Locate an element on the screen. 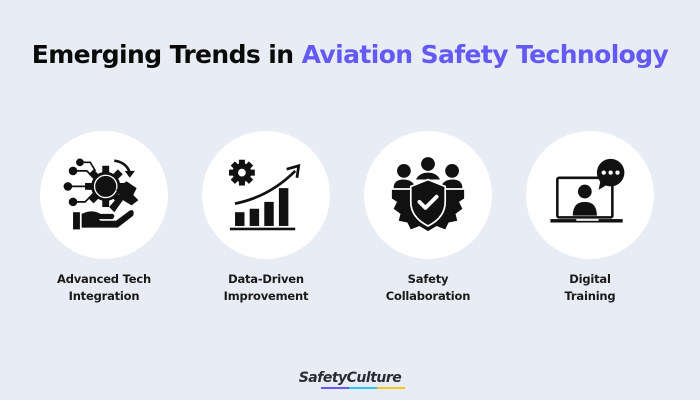 The image size is (700, 400). trend-card-data-driven: Data-Driven Improvement is located at coordinates (266, 218).